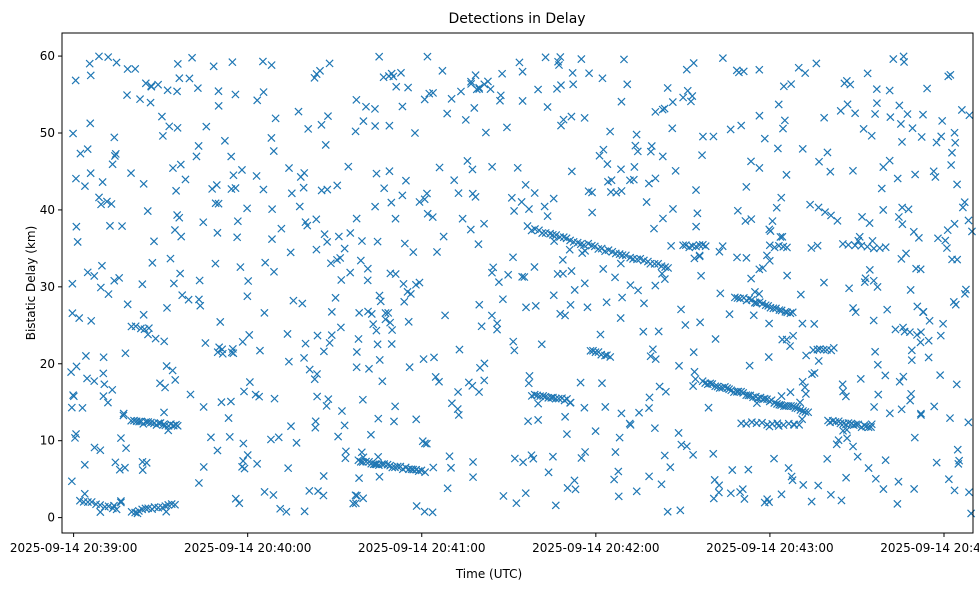  Describe the element at coordinates (421, 548) in the screenshot. I see `x-tick-label: 2025-09-14 20:41:00` at that location.